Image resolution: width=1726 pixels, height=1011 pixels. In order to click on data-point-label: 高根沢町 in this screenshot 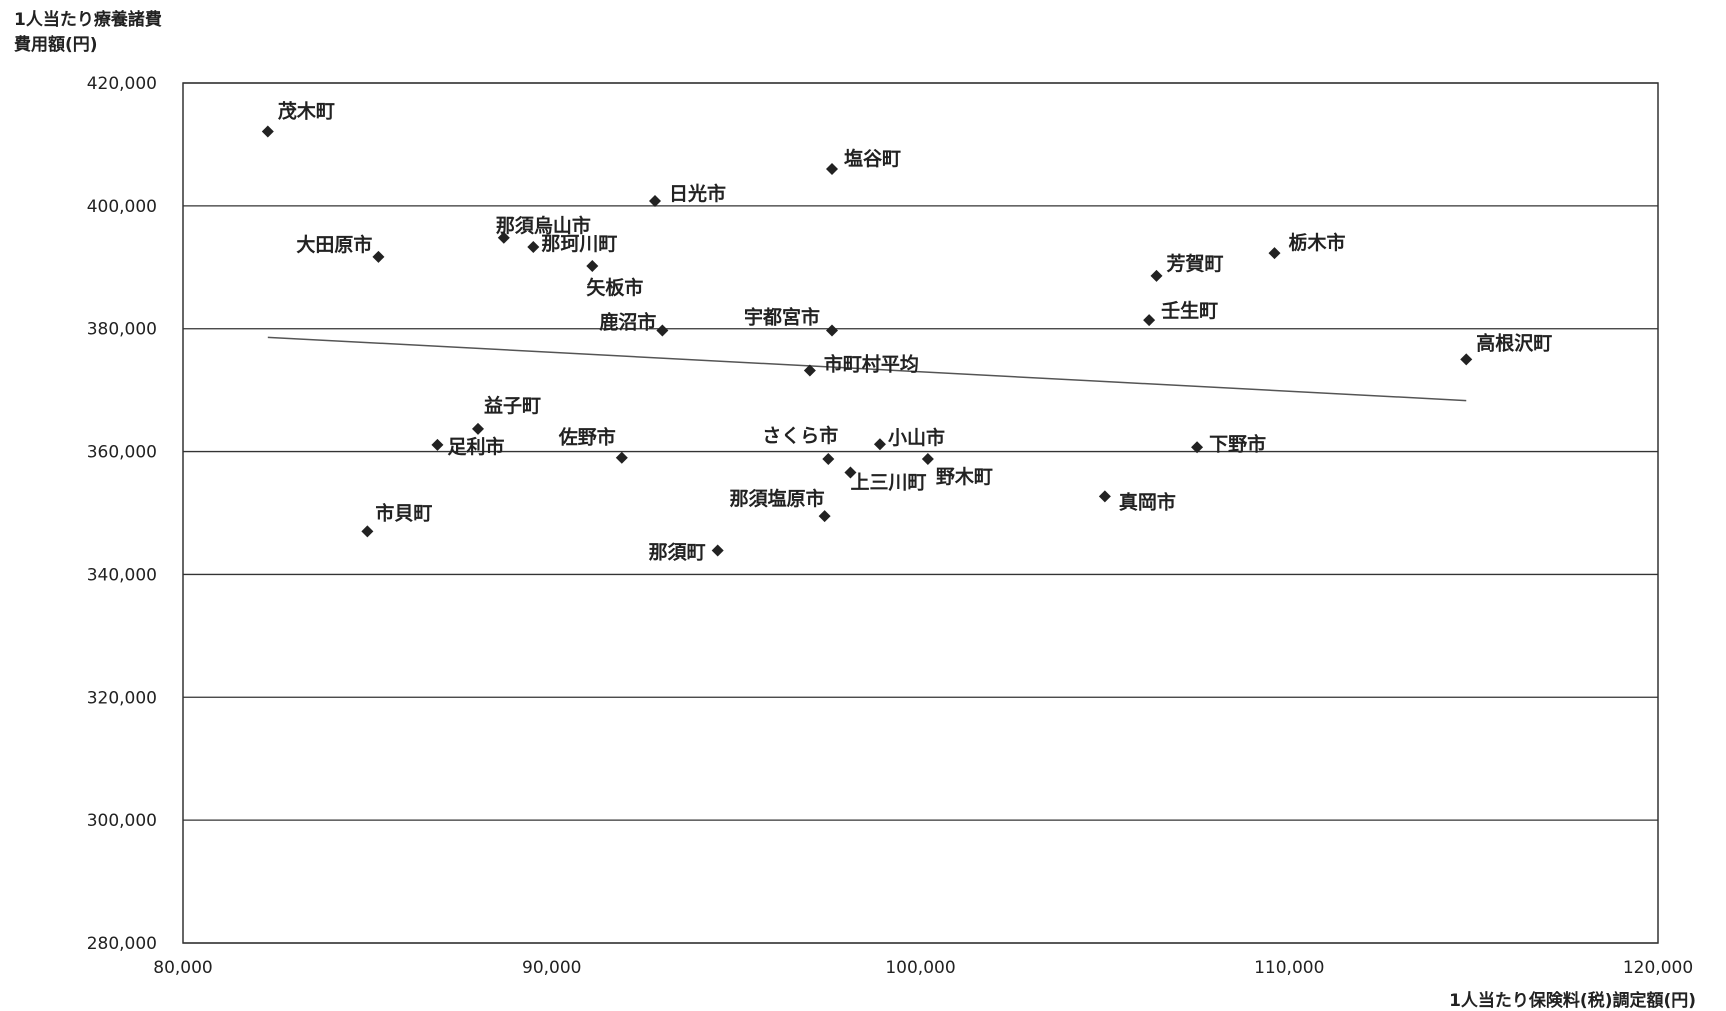, I will do `click(1514, 342)`.